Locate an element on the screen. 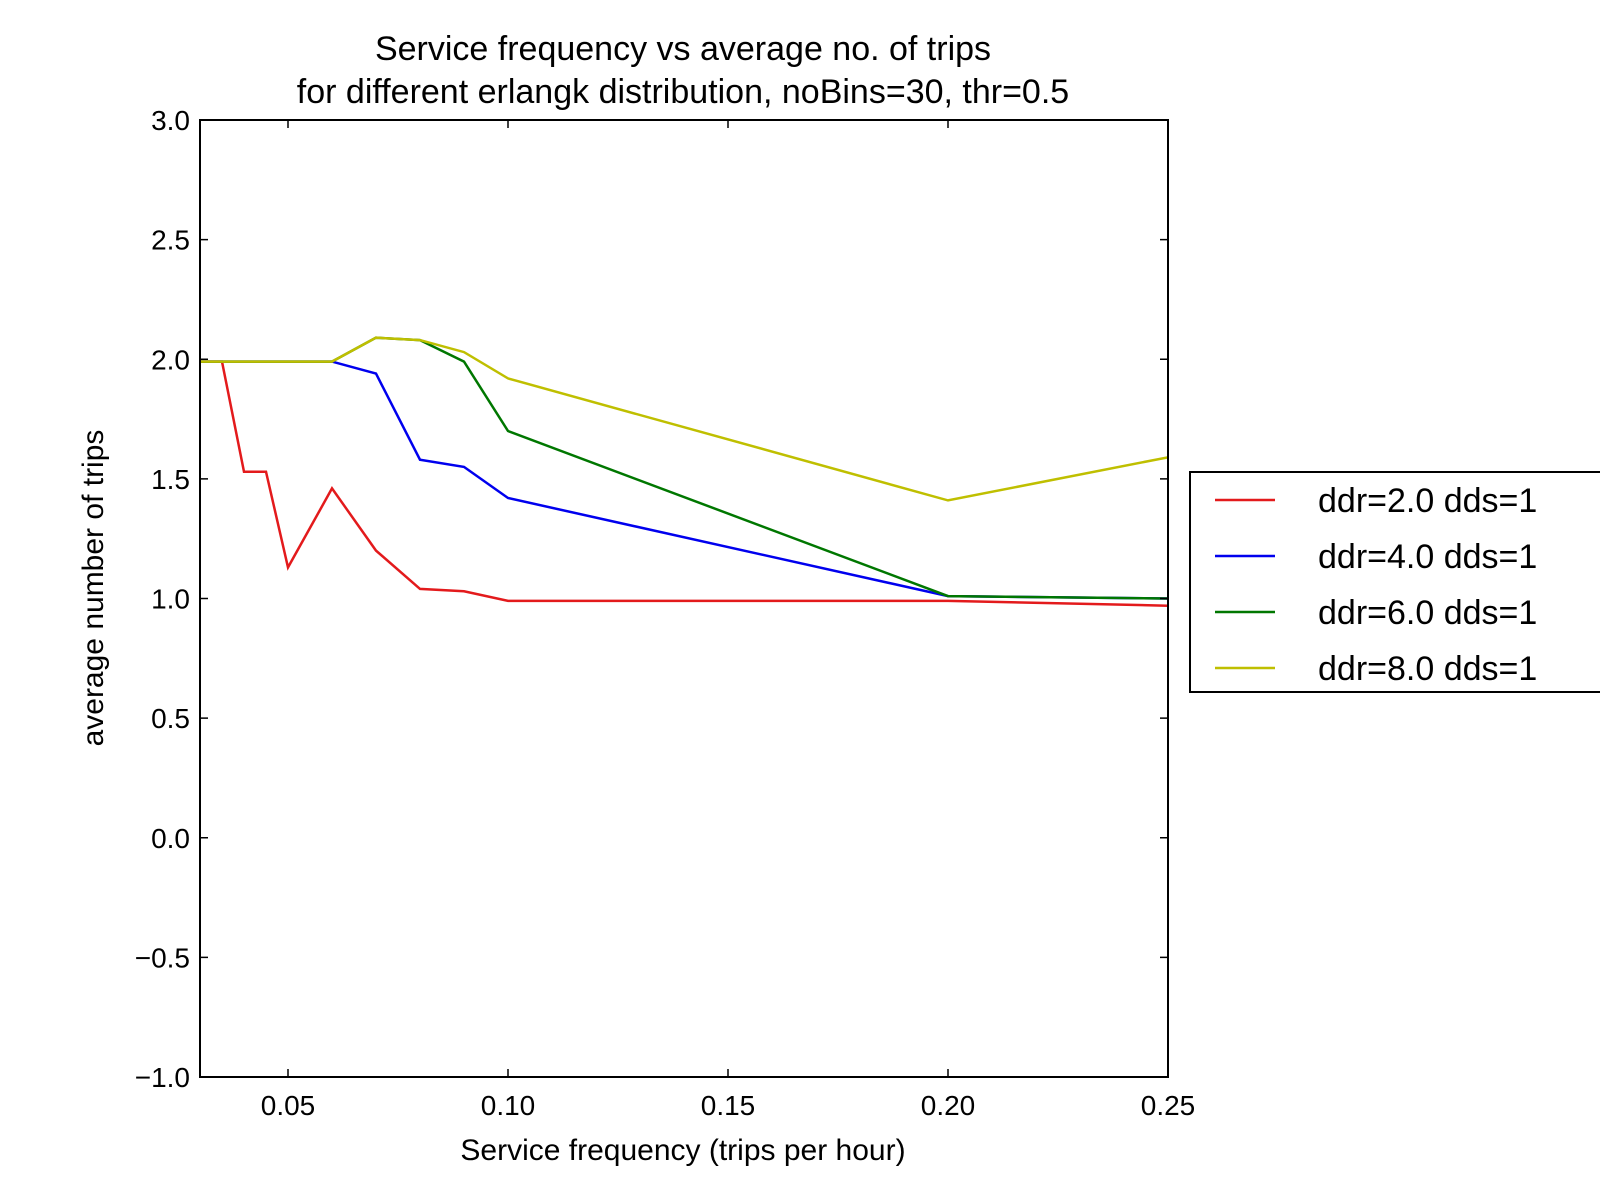 The width and height of the screenshot is (1600, 1200). y-tick-label: 3.0 is located at coordinates (170, 120).